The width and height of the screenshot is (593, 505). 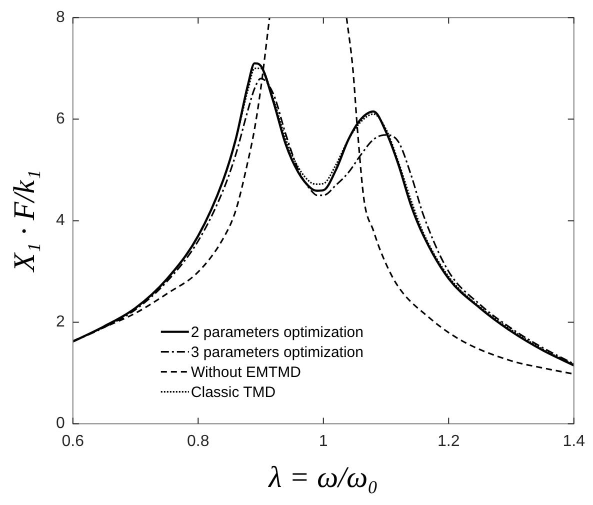 What do you see at coordinates (323, 477) in the screenshot?
I see `x-axis-title: λ = ω/ω₀` at bounding box center [323, 477].